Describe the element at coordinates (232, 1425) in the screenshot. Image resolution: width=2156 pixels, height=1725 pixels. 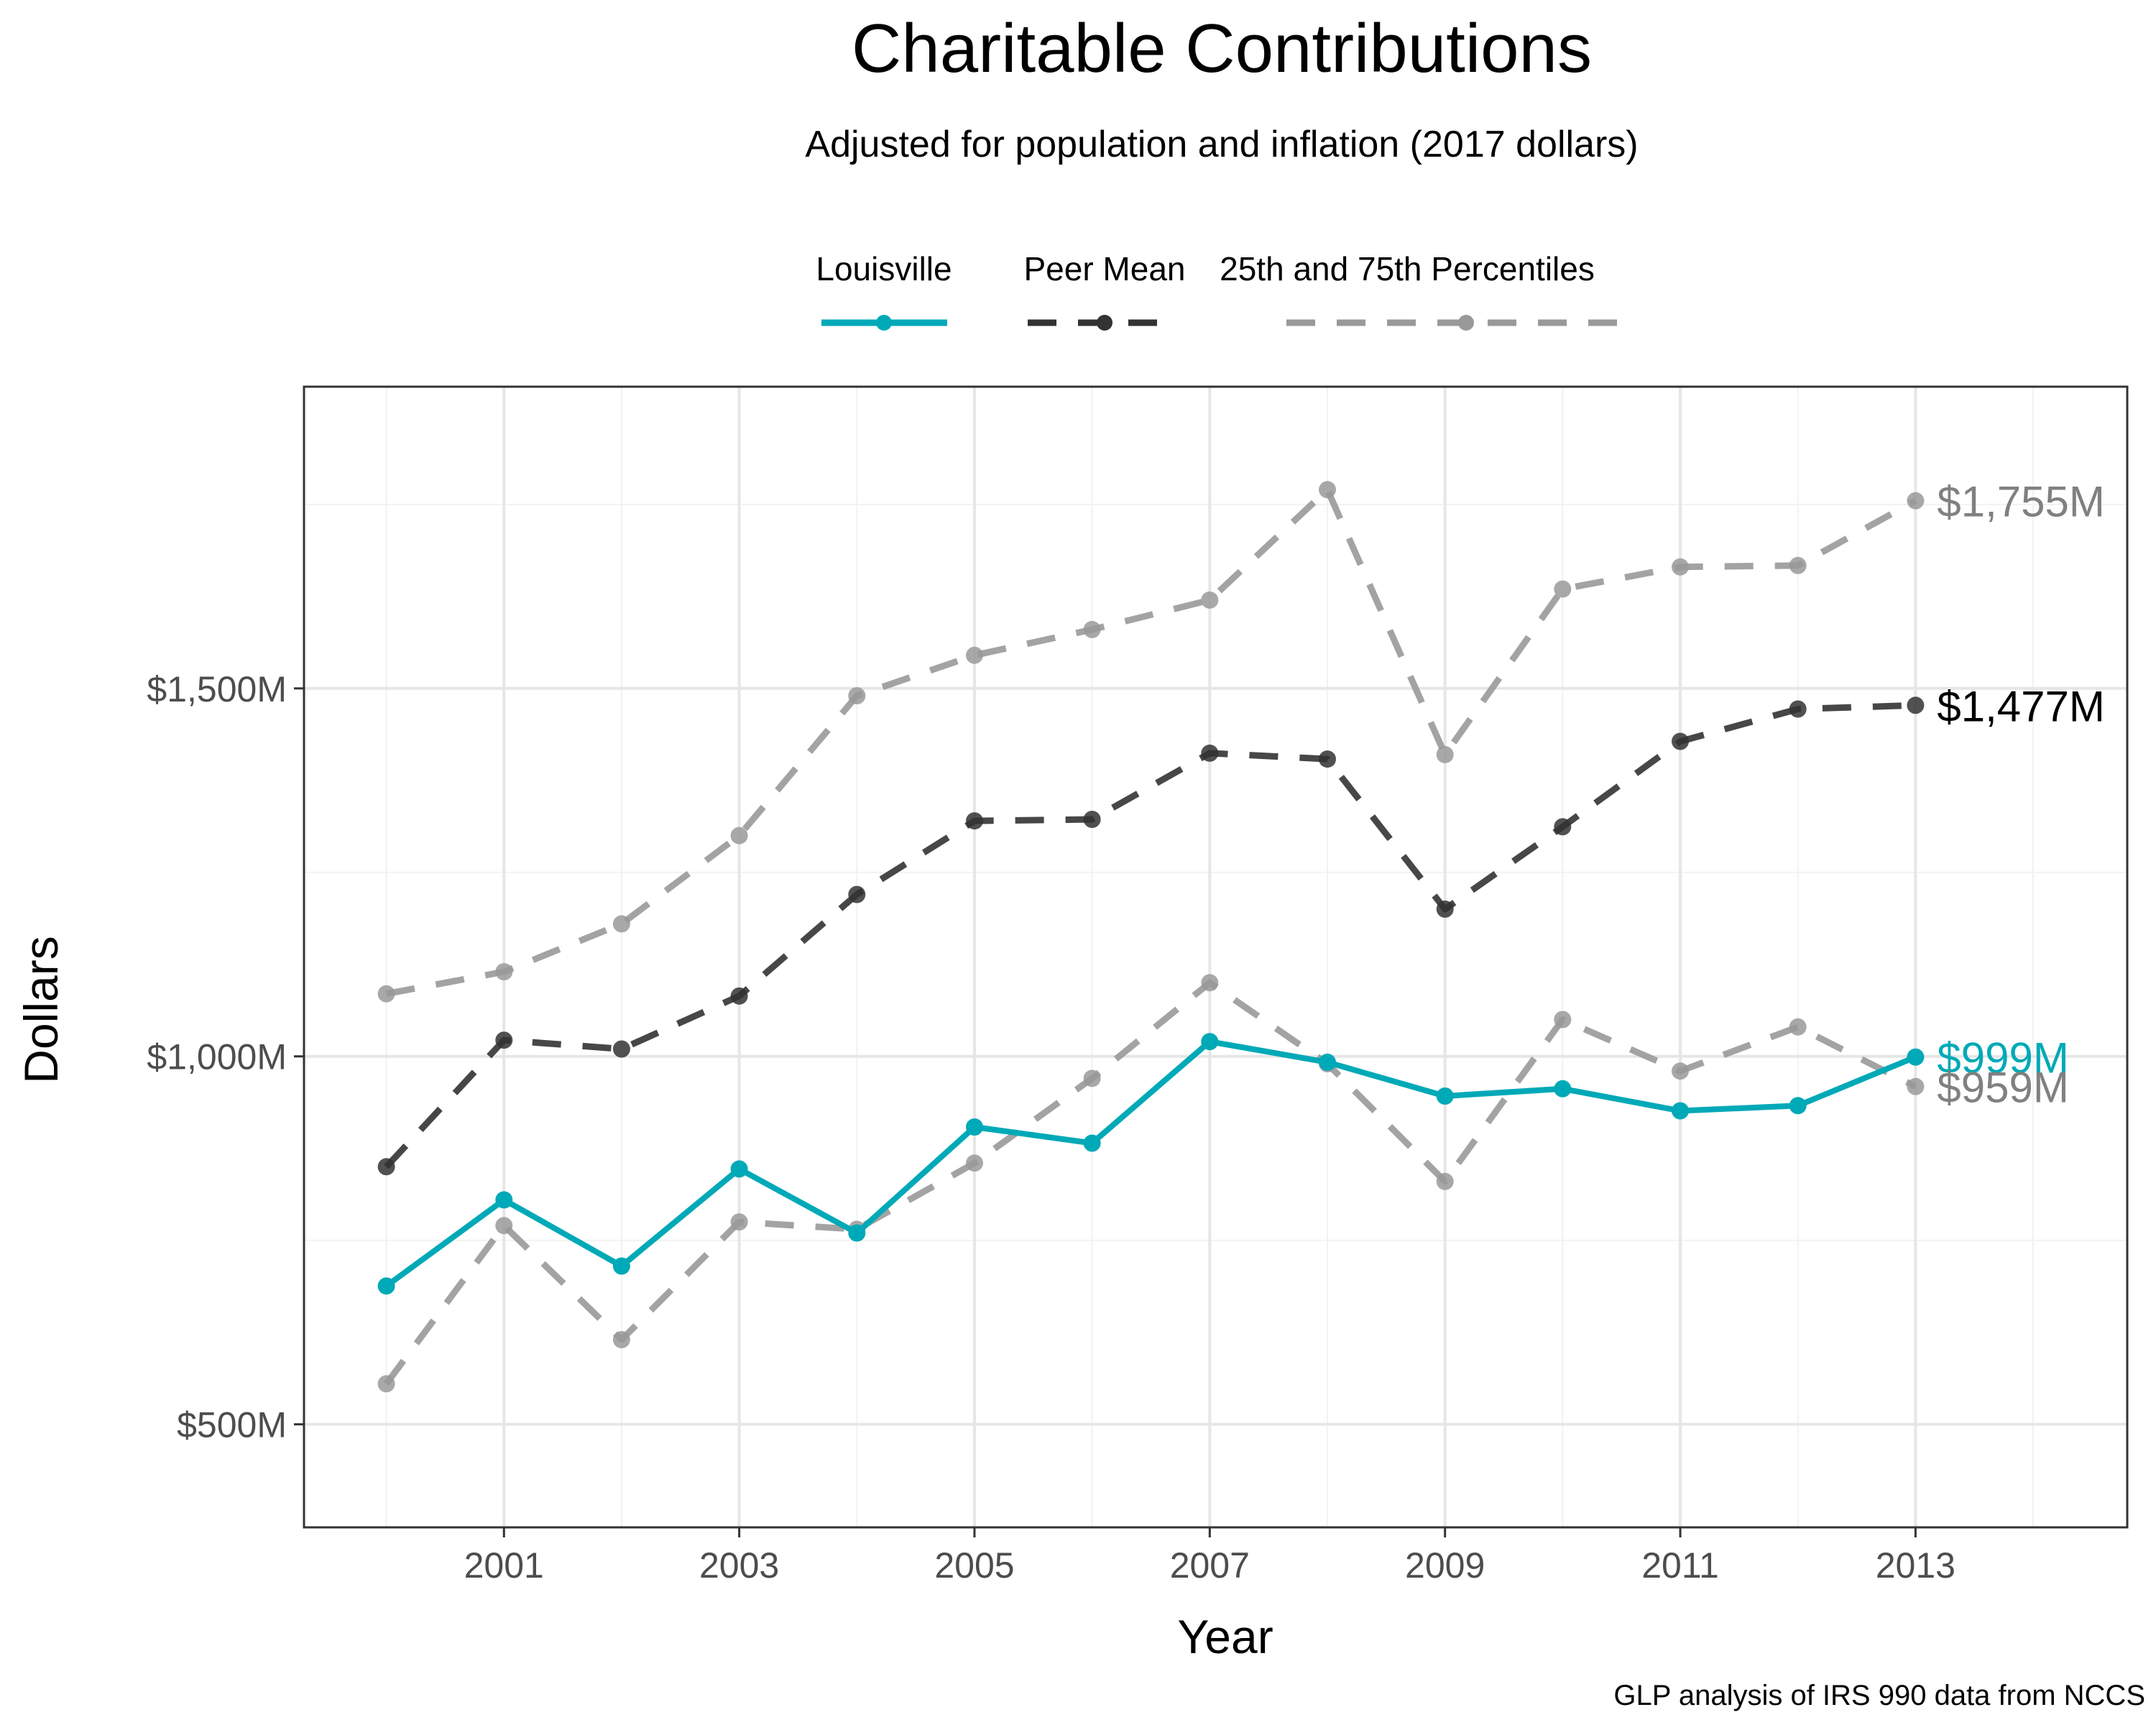
I see `y-tick-label-500m: $500M` at that location.